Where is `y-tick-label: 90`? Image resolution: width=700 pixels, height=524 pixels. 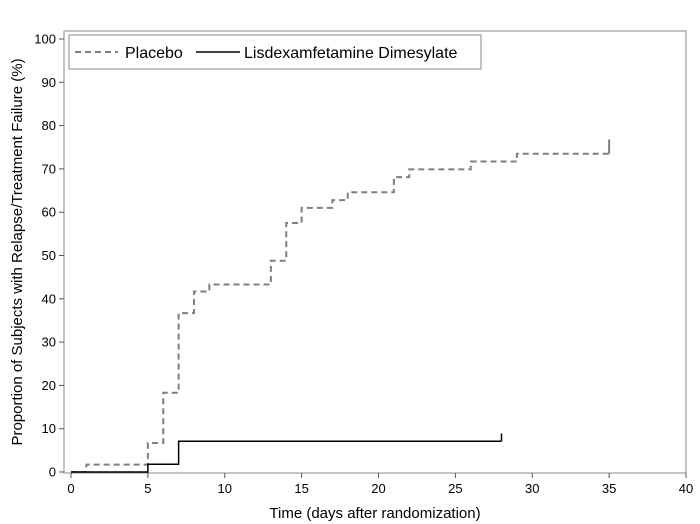 y-tick-label: 90 is located at coordinates (49, 82).